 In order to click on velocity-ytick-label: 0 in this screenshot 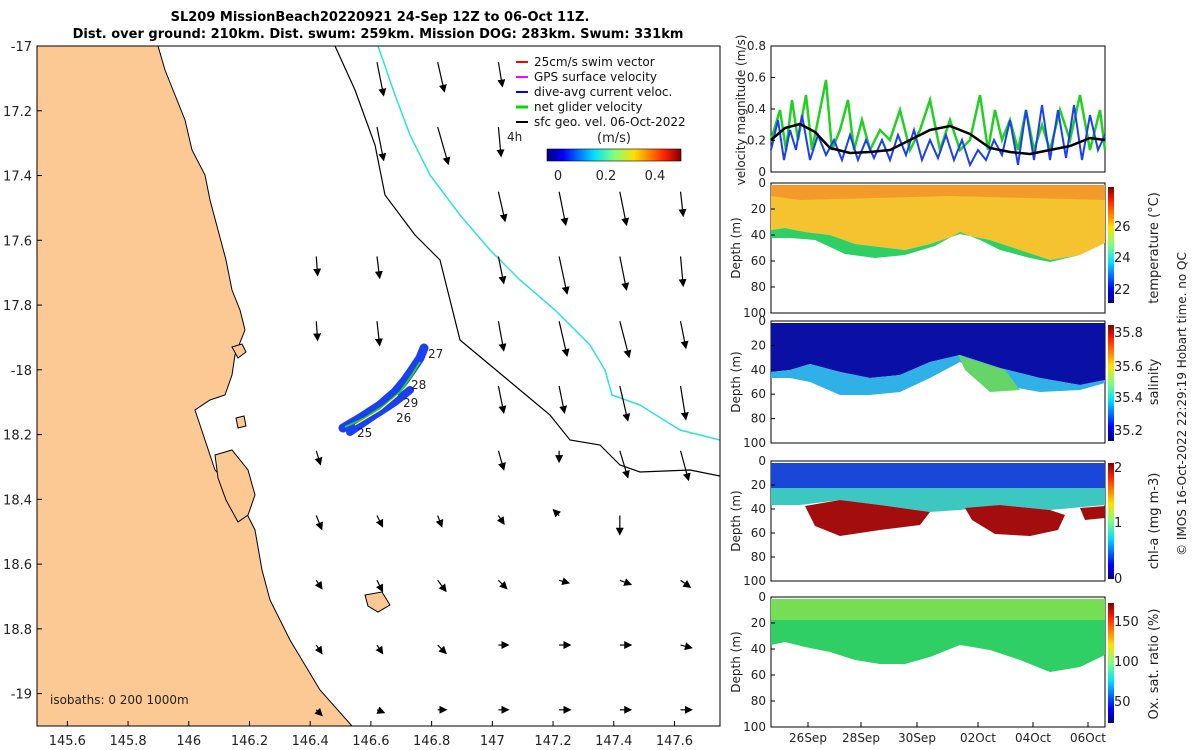, I will do `click(762, 172)`.